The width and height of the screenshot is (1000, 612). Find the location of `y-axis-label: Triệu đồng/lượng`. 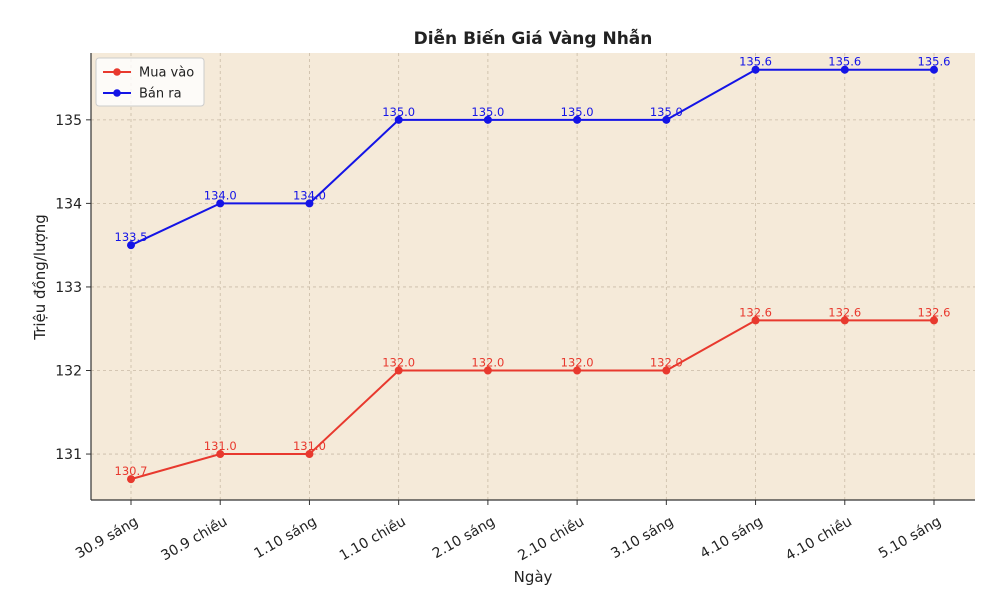

y-axis-label: Triệu đồng/lượng is located at coordinates (40, 277).